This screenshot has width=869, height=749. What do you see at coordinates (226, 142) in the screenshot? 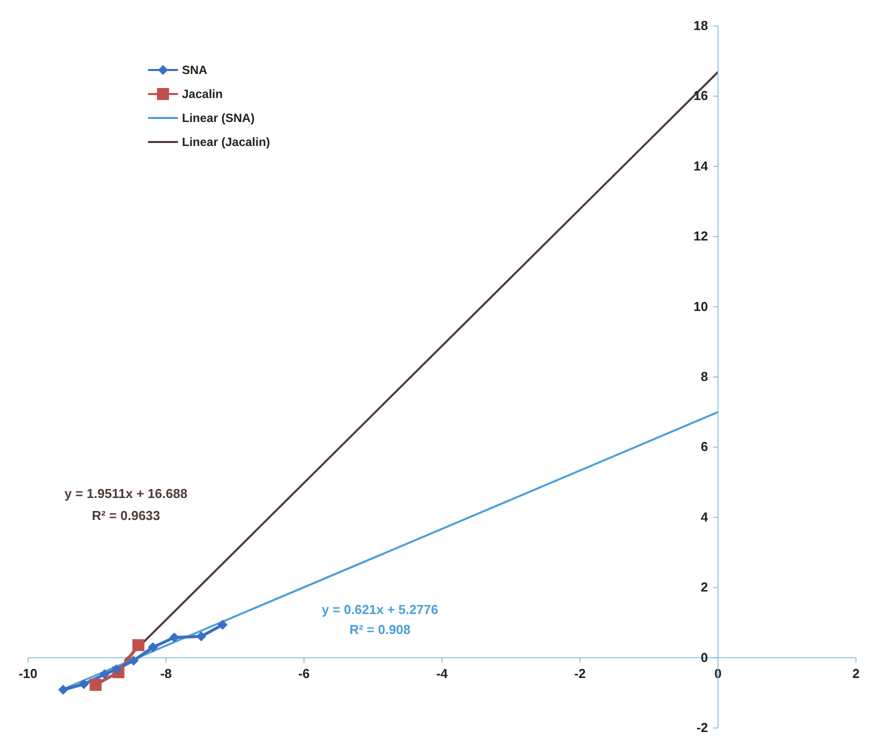
I see `legend-label: Linear (Jacalin)` at bounding box center [226, 142].